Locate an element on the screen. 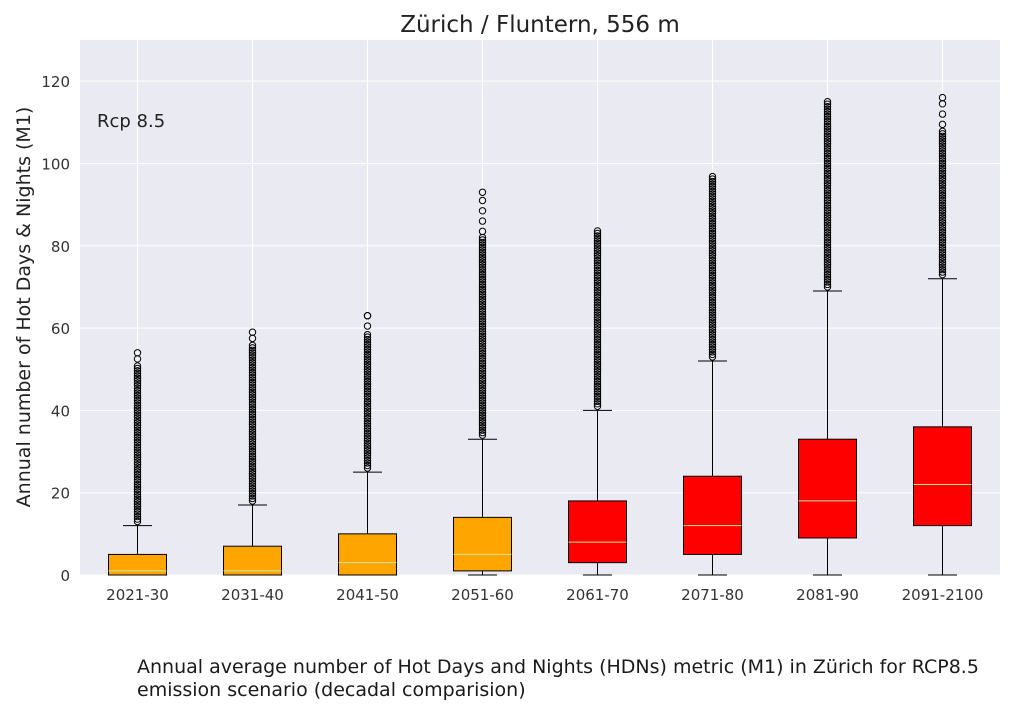 This screenshot has width=1019, height=716. x-tick-label: 2041-50 is located at coordinates (367, 595).